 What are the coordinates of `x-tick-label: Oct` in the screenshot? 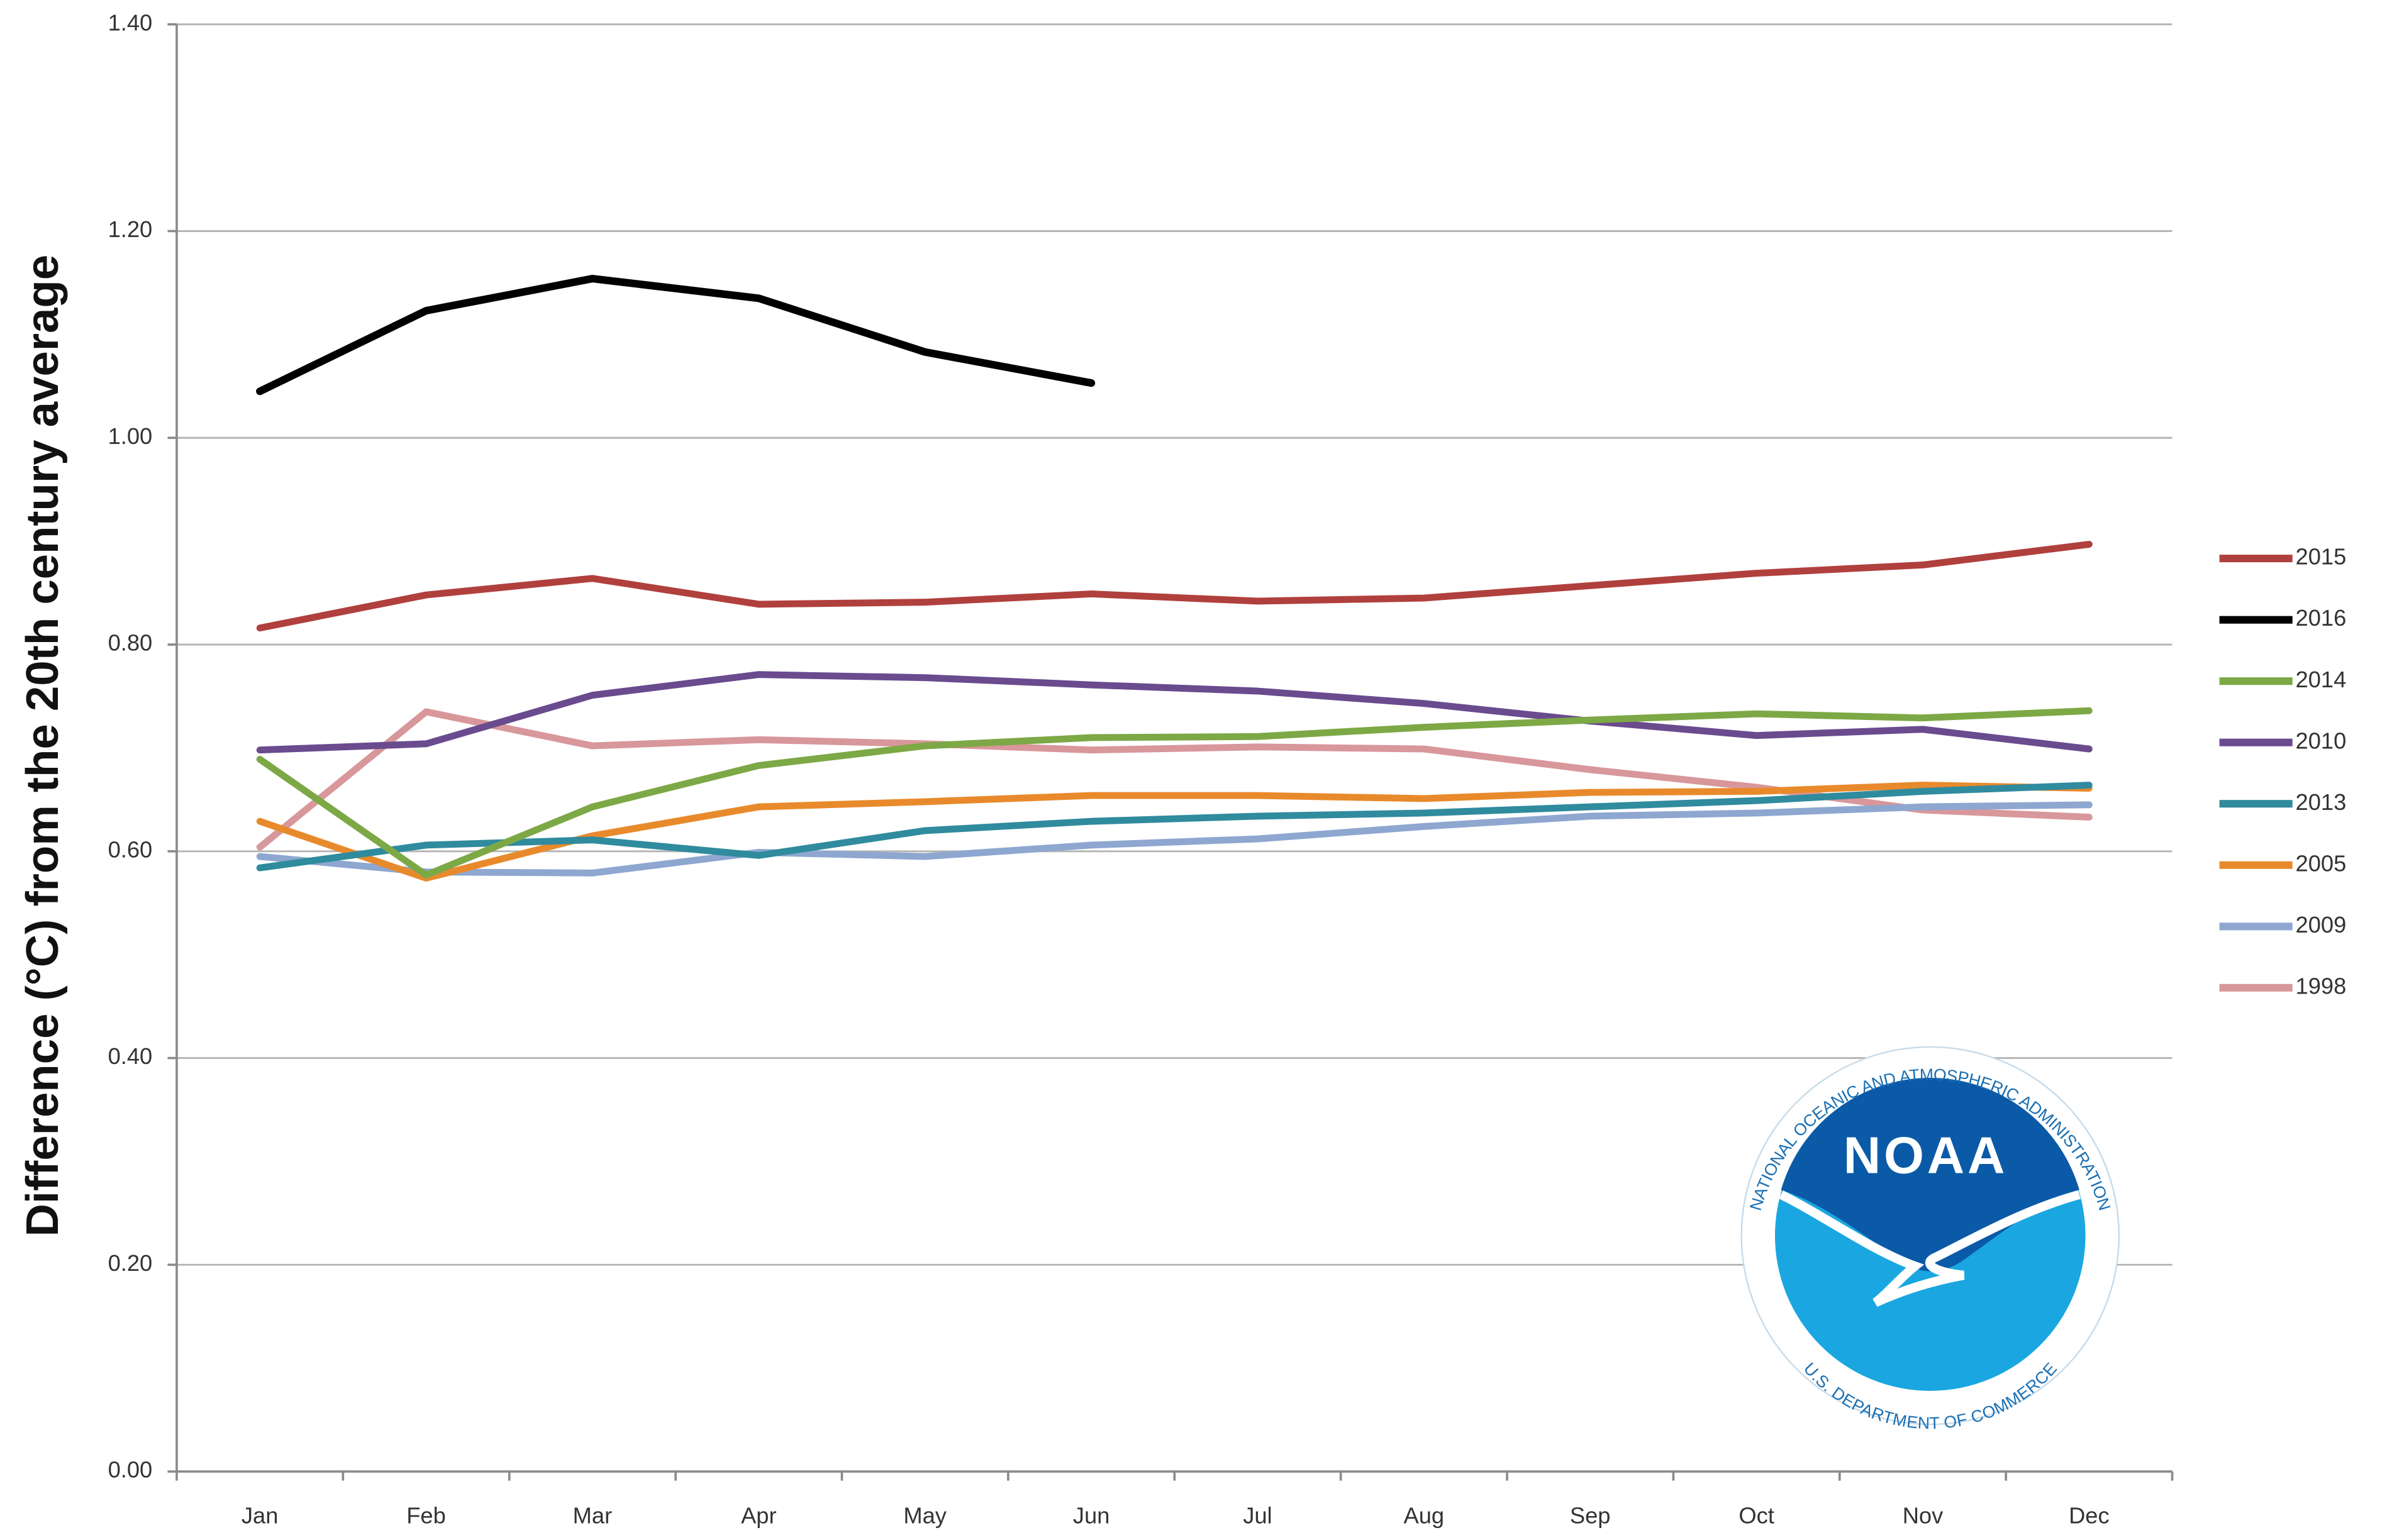 It's located at (1756, 1515).